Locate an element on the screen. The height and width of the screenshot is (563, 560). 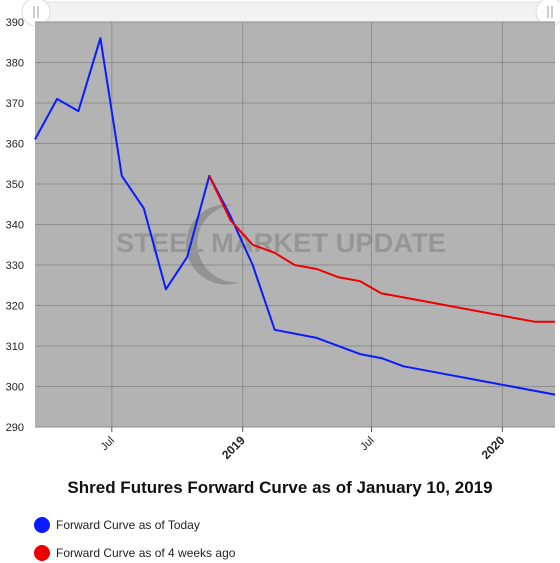
y-tick-label: 370 is located at coordinates (15, 104).